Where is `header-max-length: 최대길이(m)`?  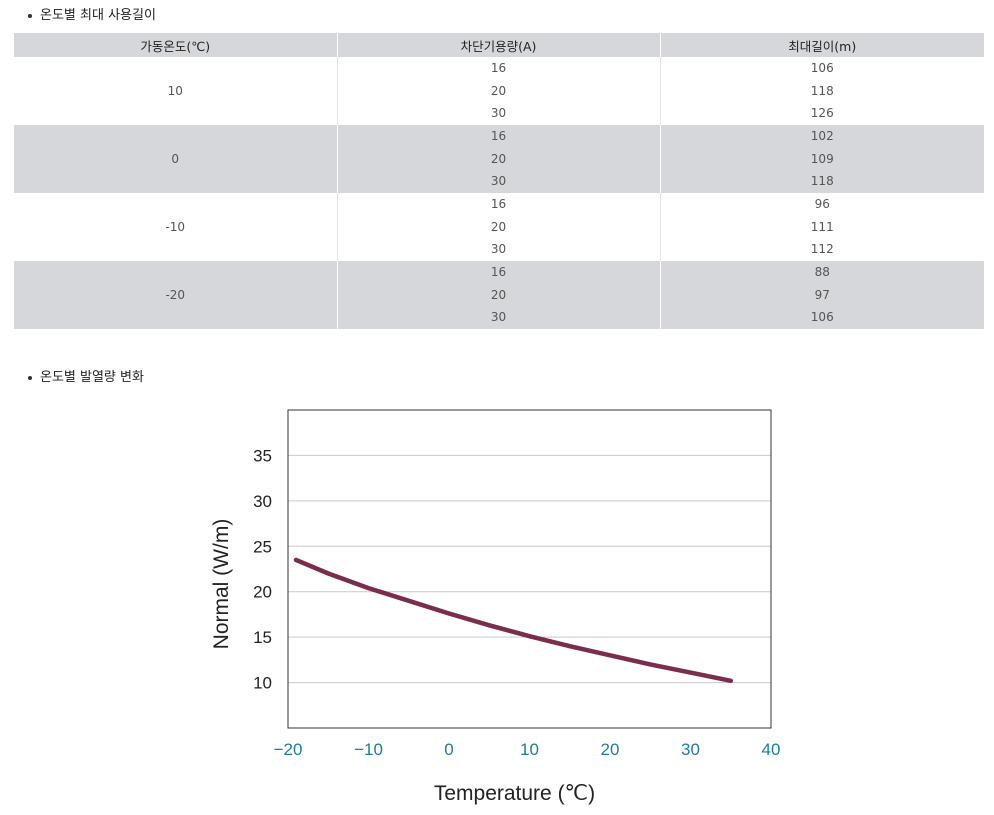
header-max-length: 최대길이(m) is located at coordinates (822, 45).